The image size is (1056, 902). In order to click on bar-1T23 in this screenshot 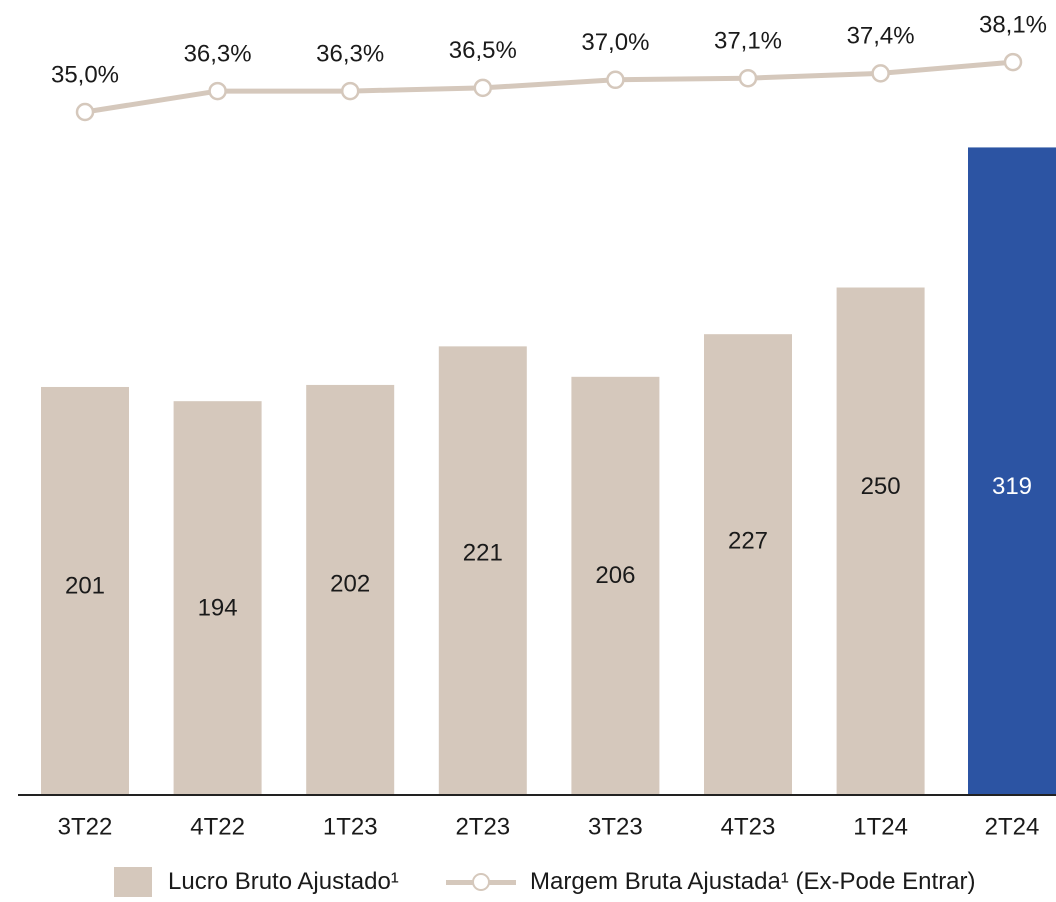, I will do `click(350, 589)`.